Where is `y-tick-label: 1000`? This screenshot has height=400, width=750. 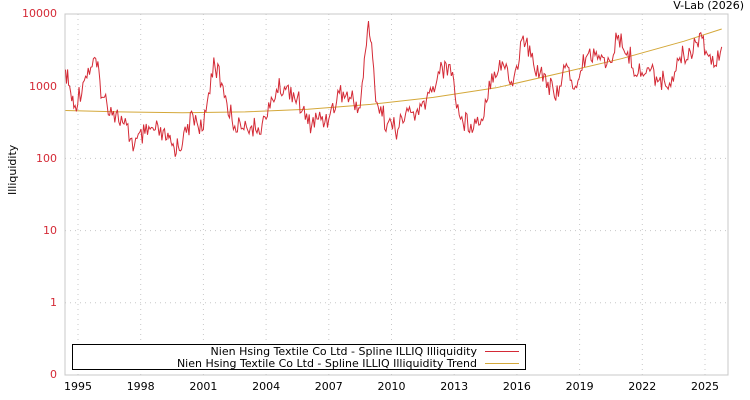 y-tick-label: 1000 is located at coordinates (43, 86).